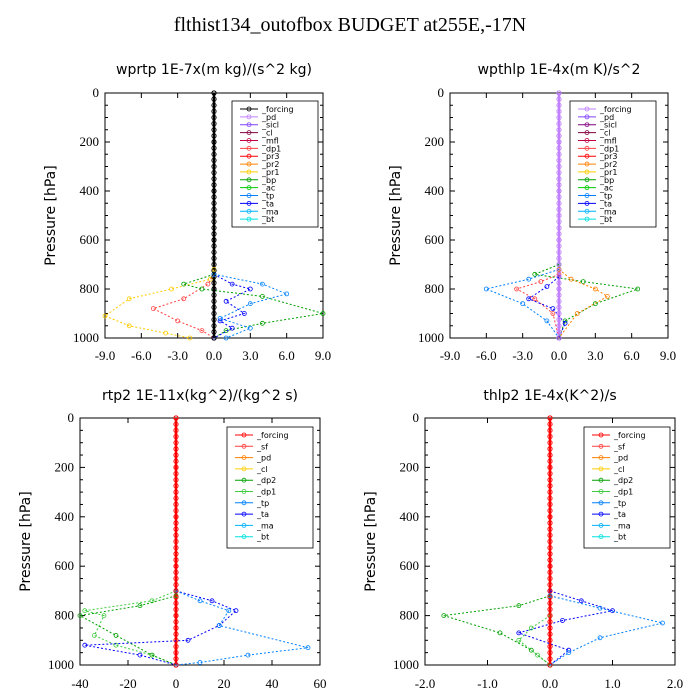  I want to click on y-tick-label: 600, so click(435, 239).